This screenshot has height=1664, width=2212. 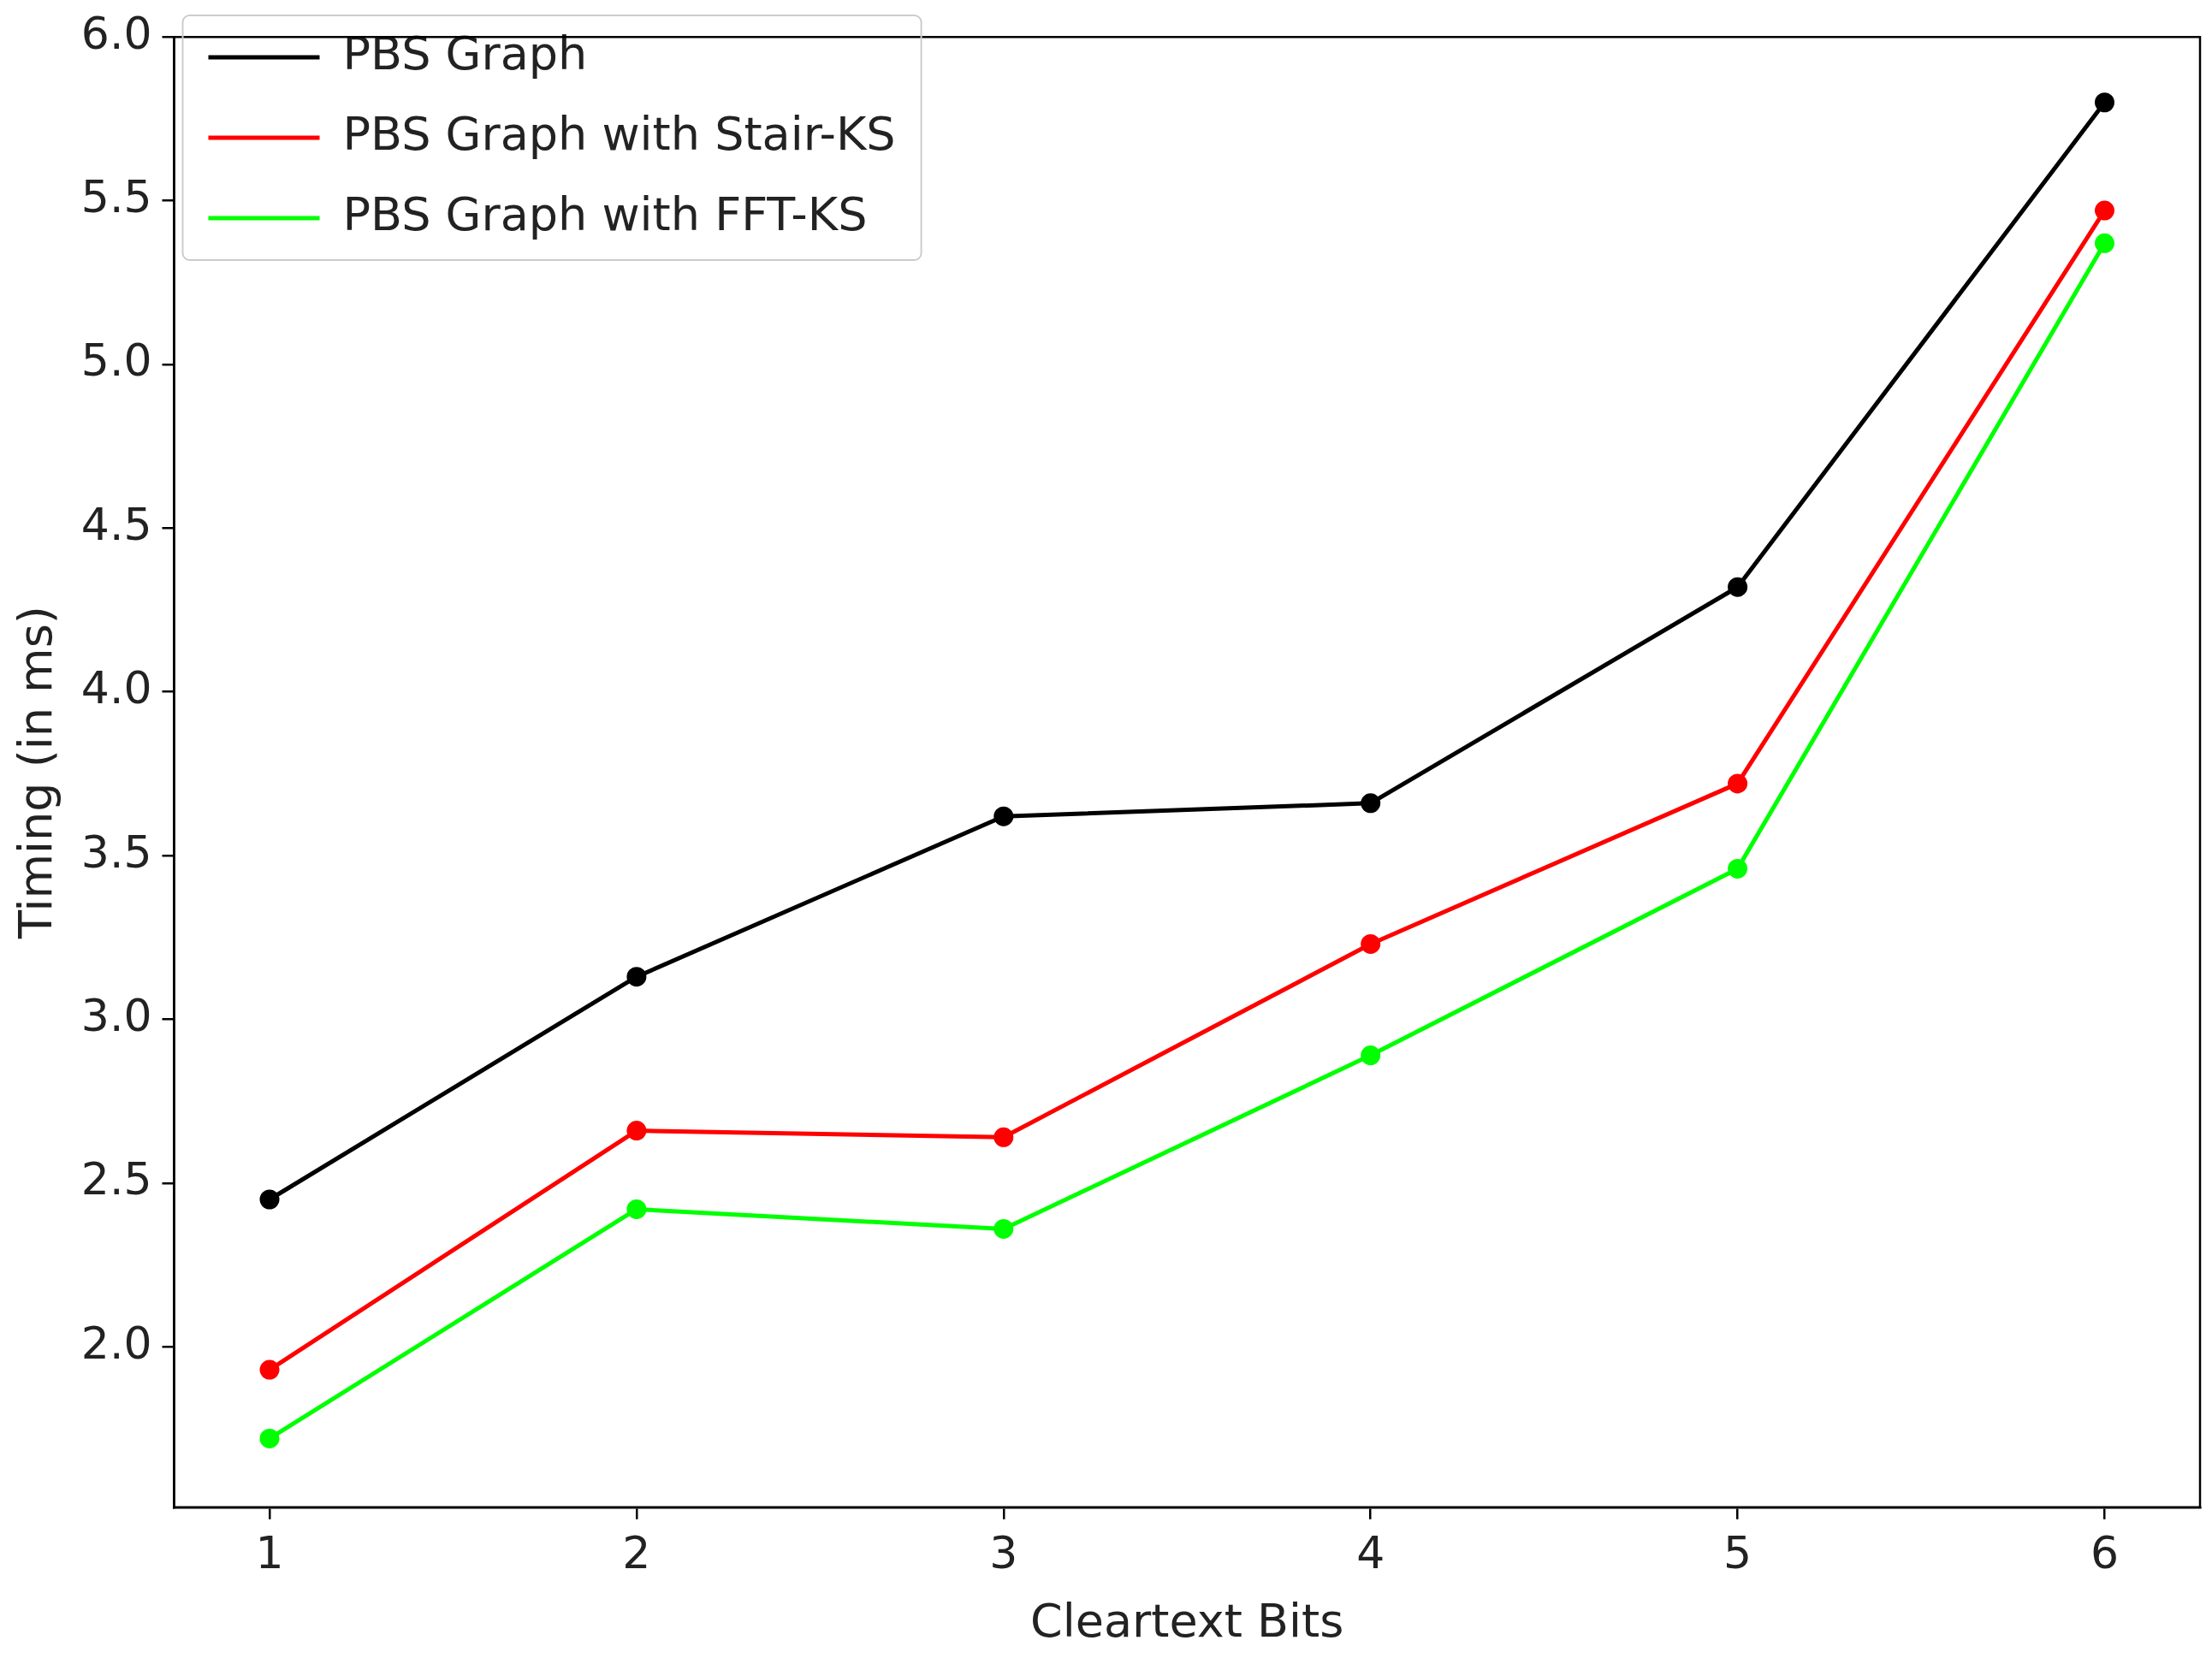 I want to click on legend-label: PBS Graph with Stair-KS, so click(x=619, y=134).